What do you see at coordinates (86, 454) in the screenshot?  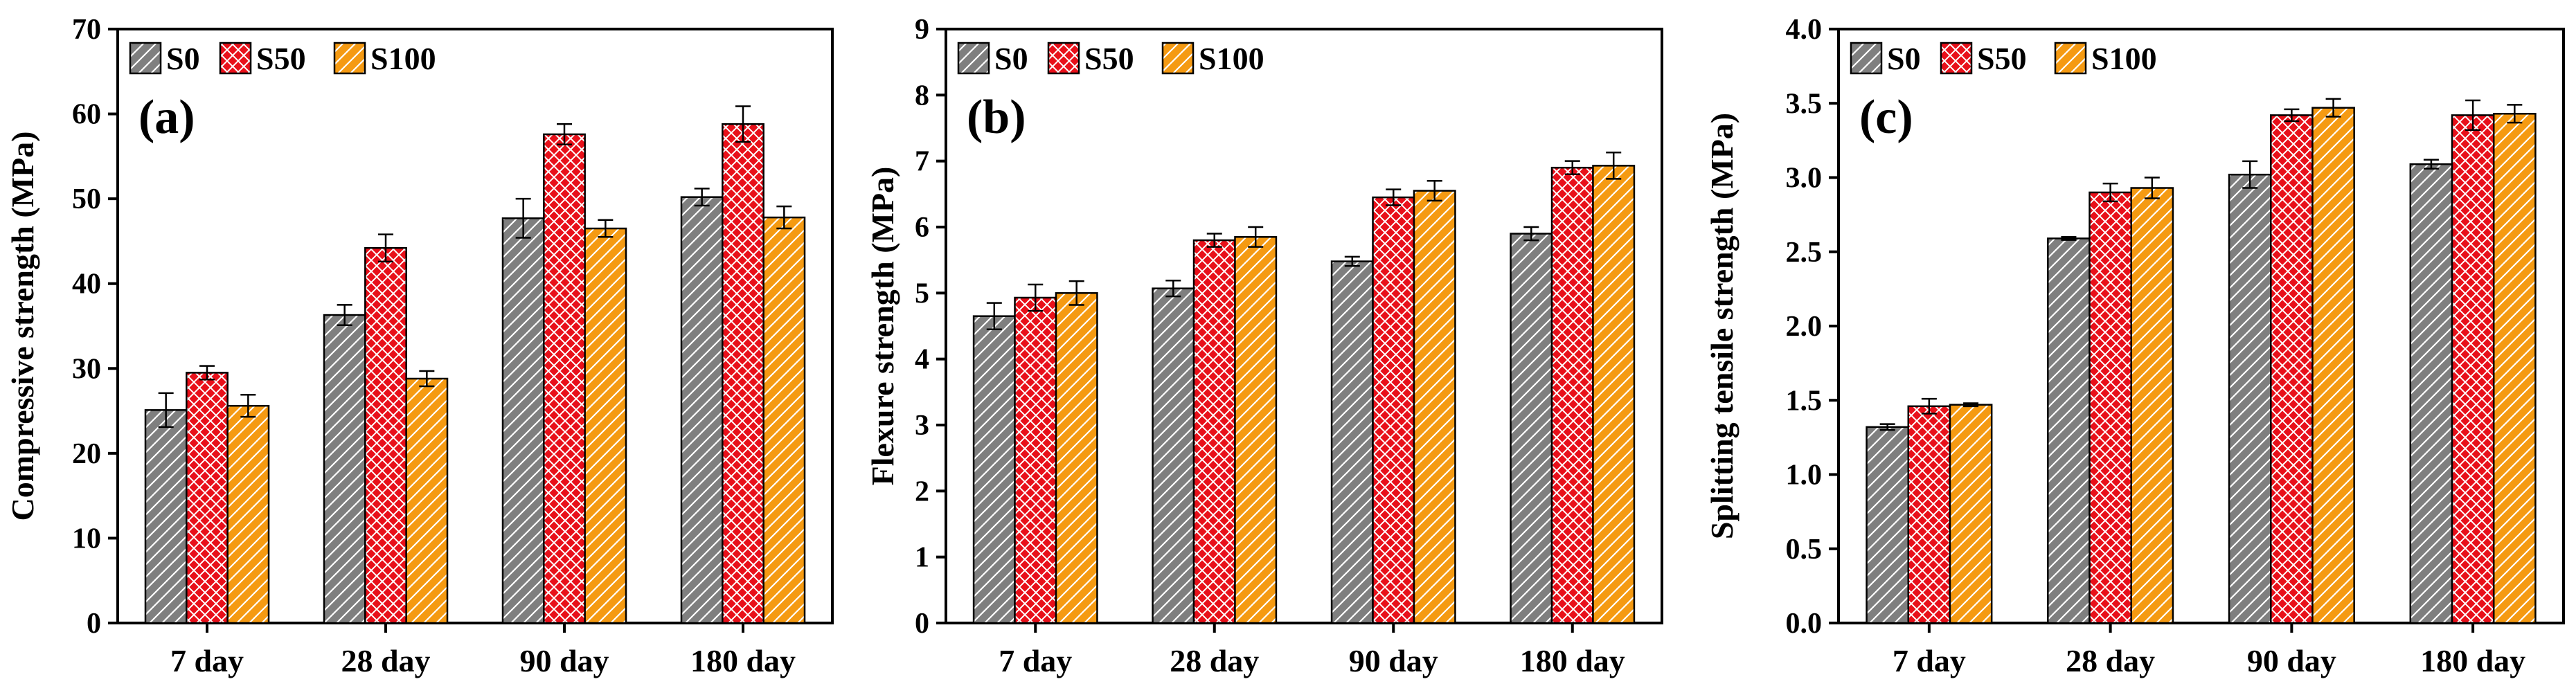 I see `y-tick-label: 20` at bounding box center [86, 454].